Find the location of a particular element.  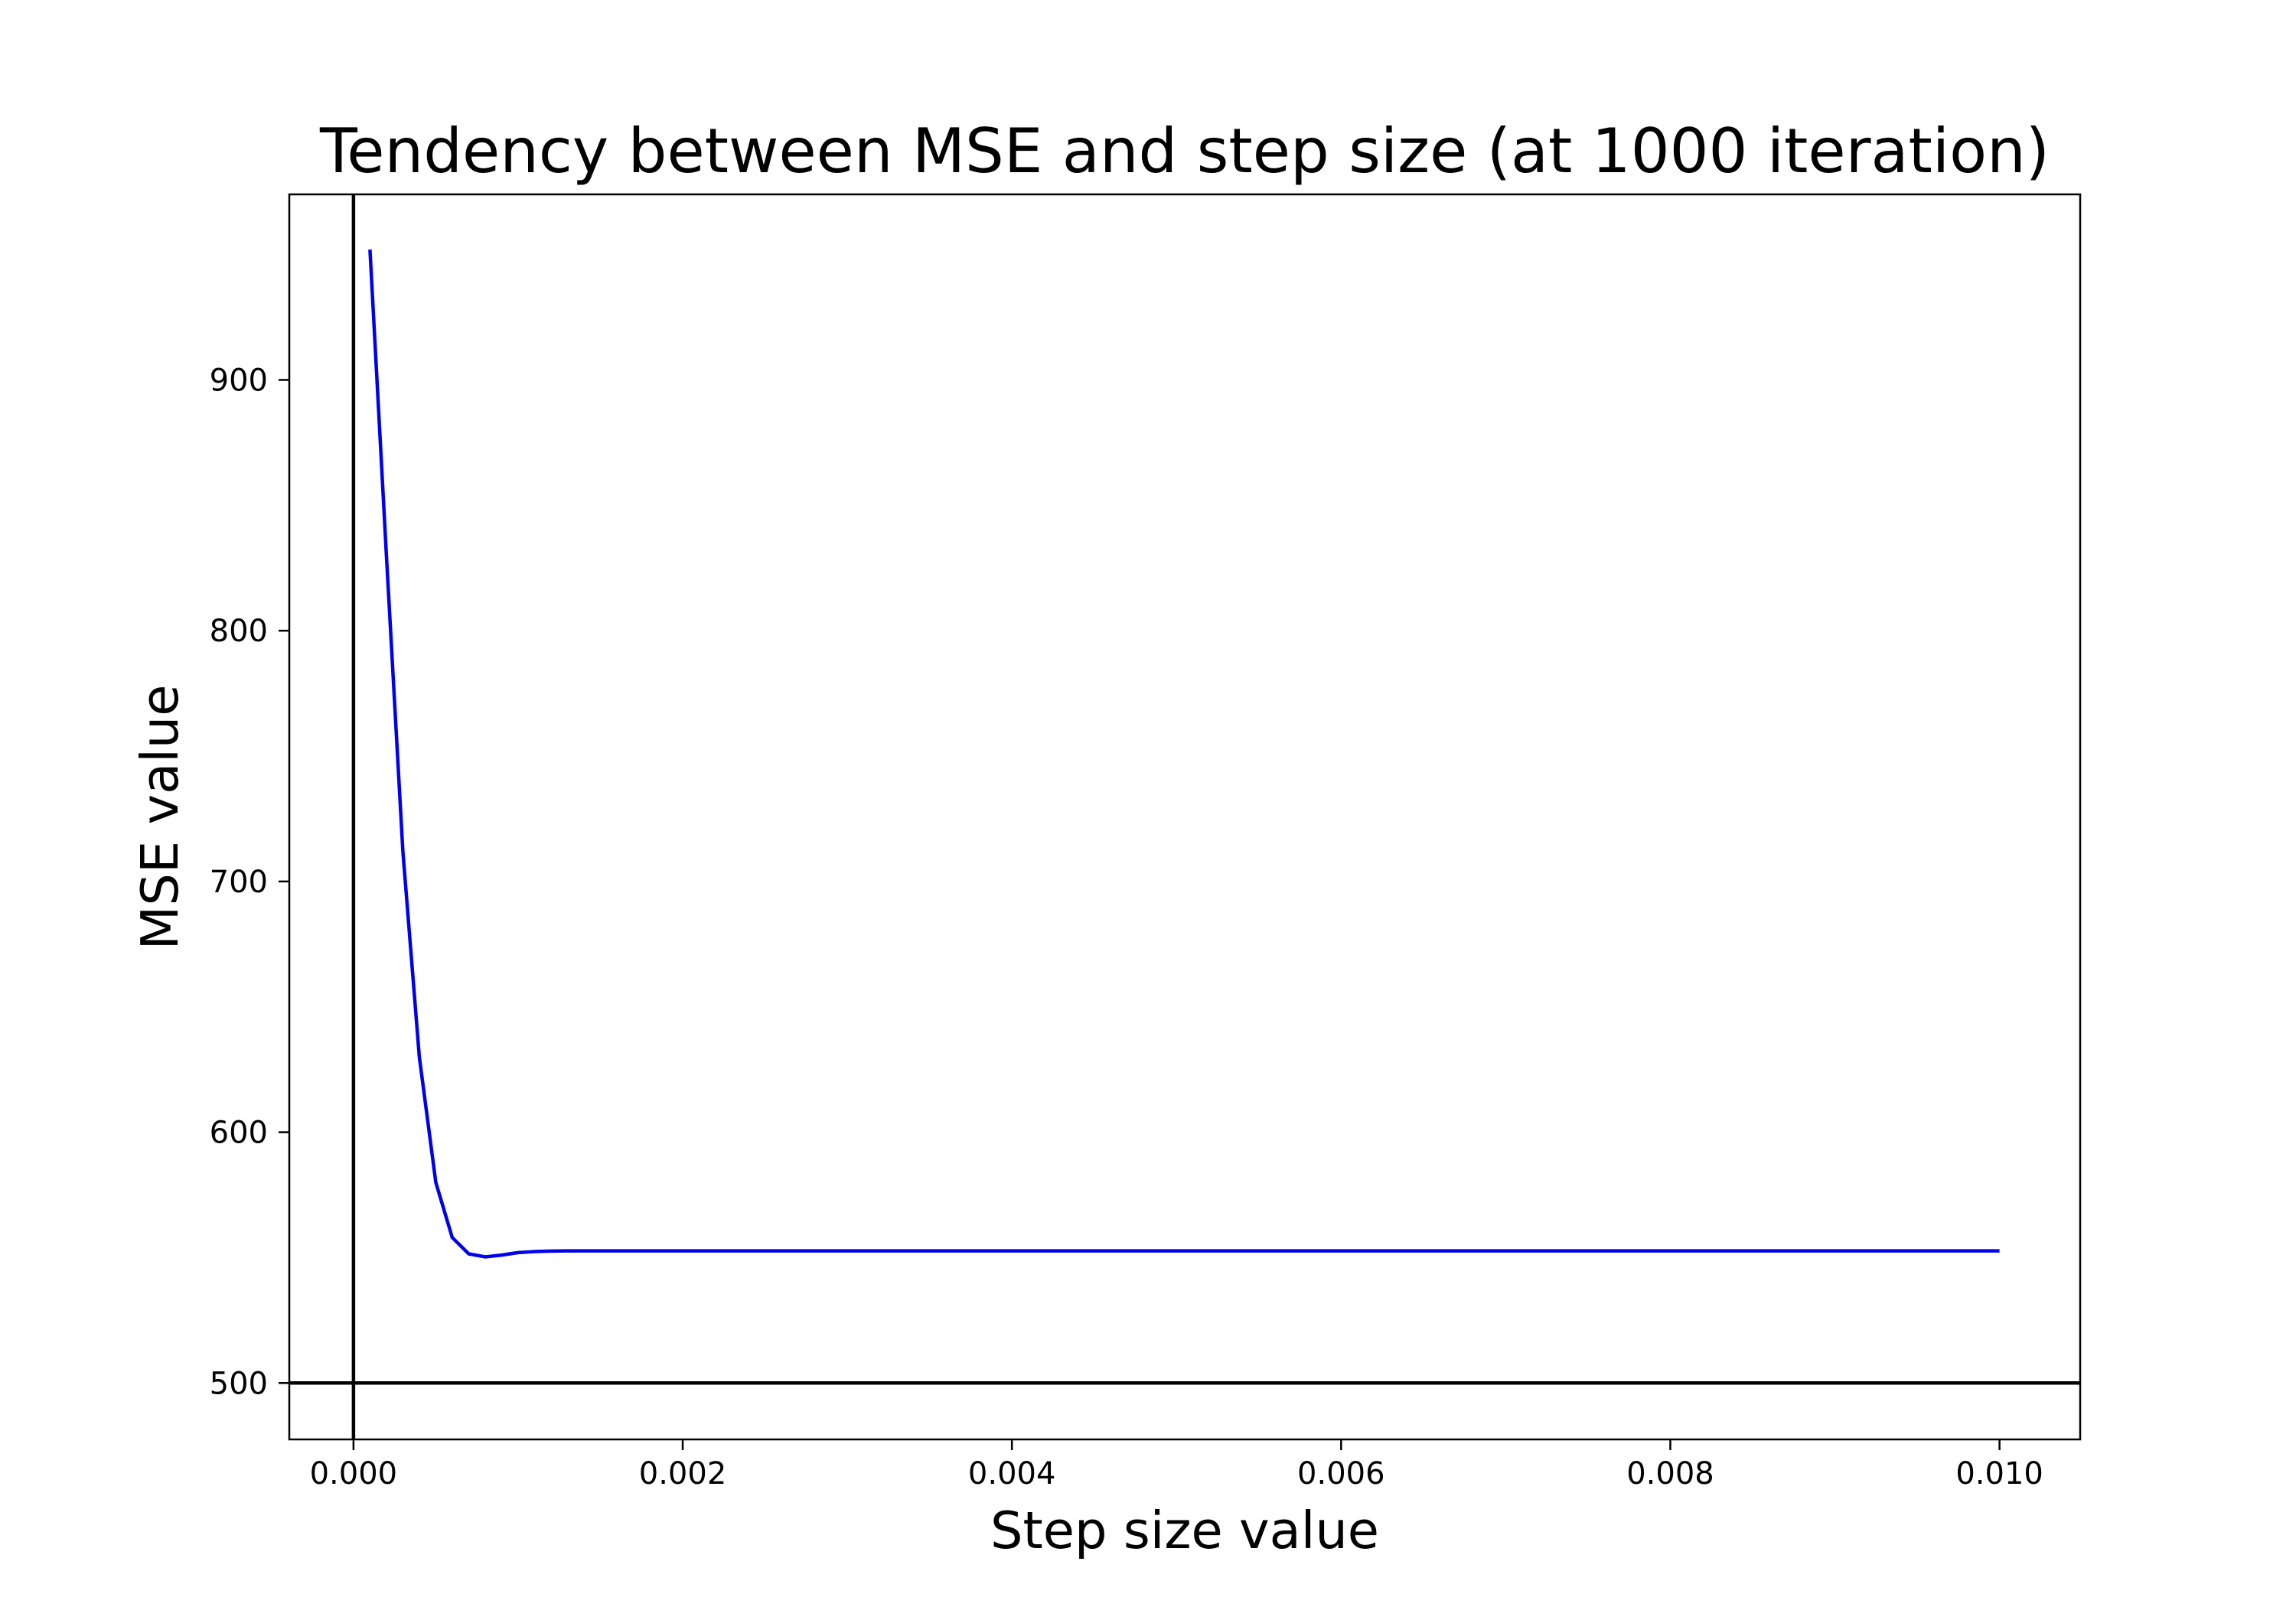

y-tick-label: 900 is located at coordinates (239, 380).